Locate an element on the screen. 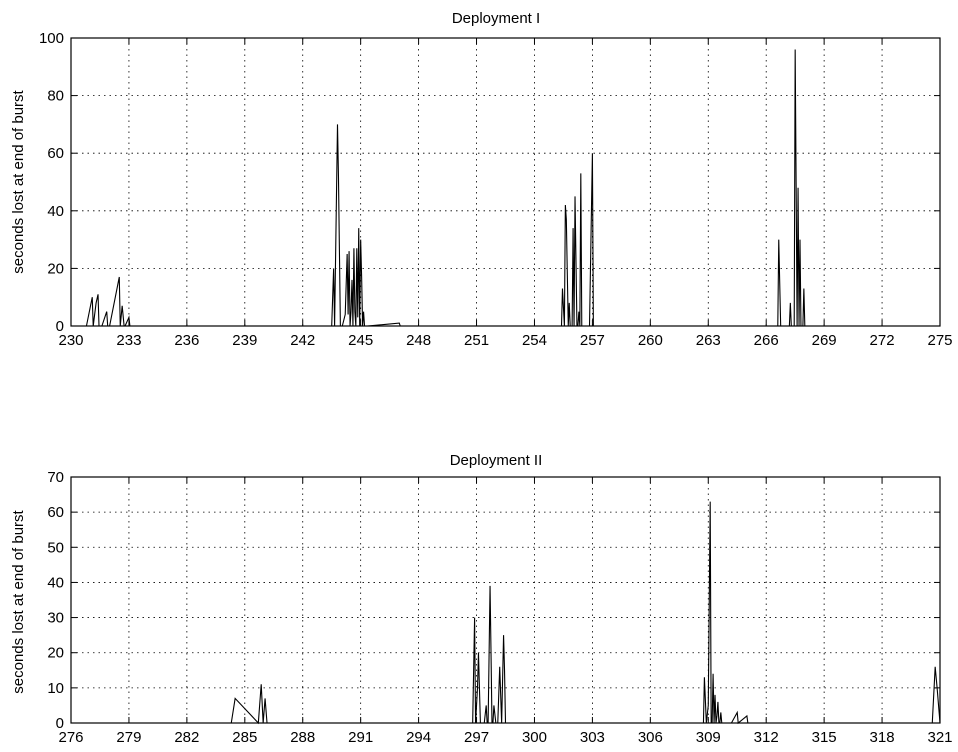  dep1-xtick-label-13: 269 is located at coordinates (824, 340).